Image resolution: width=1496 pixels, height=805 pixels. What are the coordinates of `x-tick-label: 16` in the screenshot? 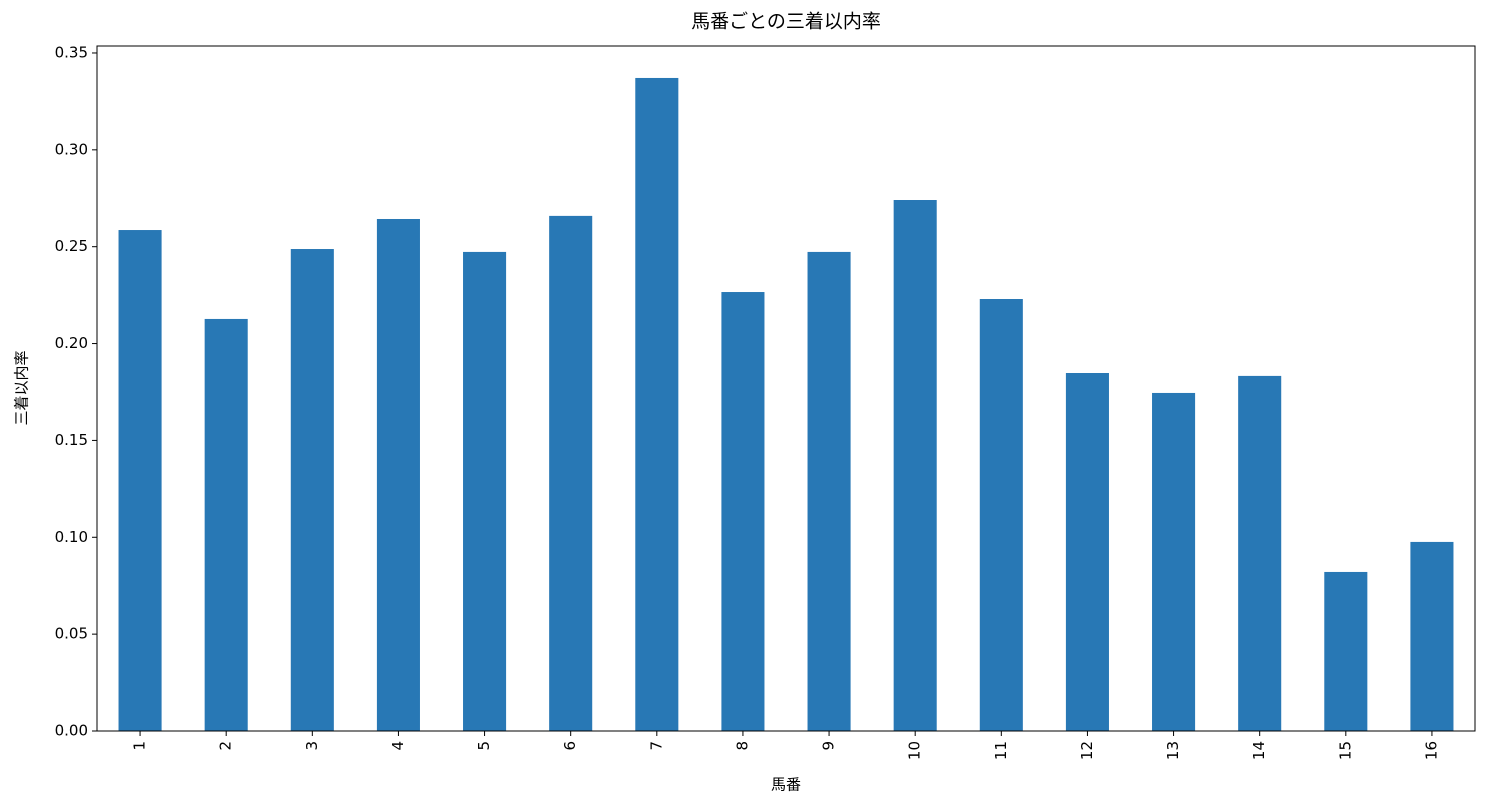 It's located at (1431, 750).